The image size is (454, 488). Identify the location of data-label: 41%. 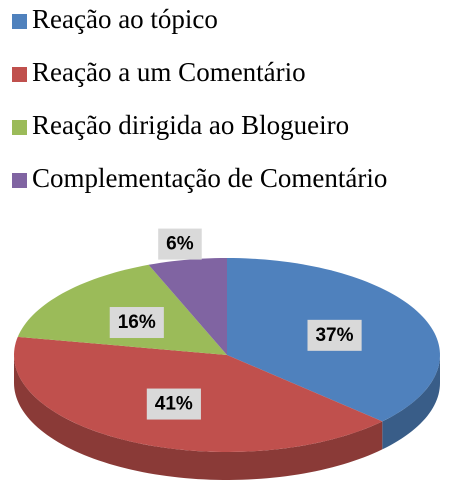
(174, 404).